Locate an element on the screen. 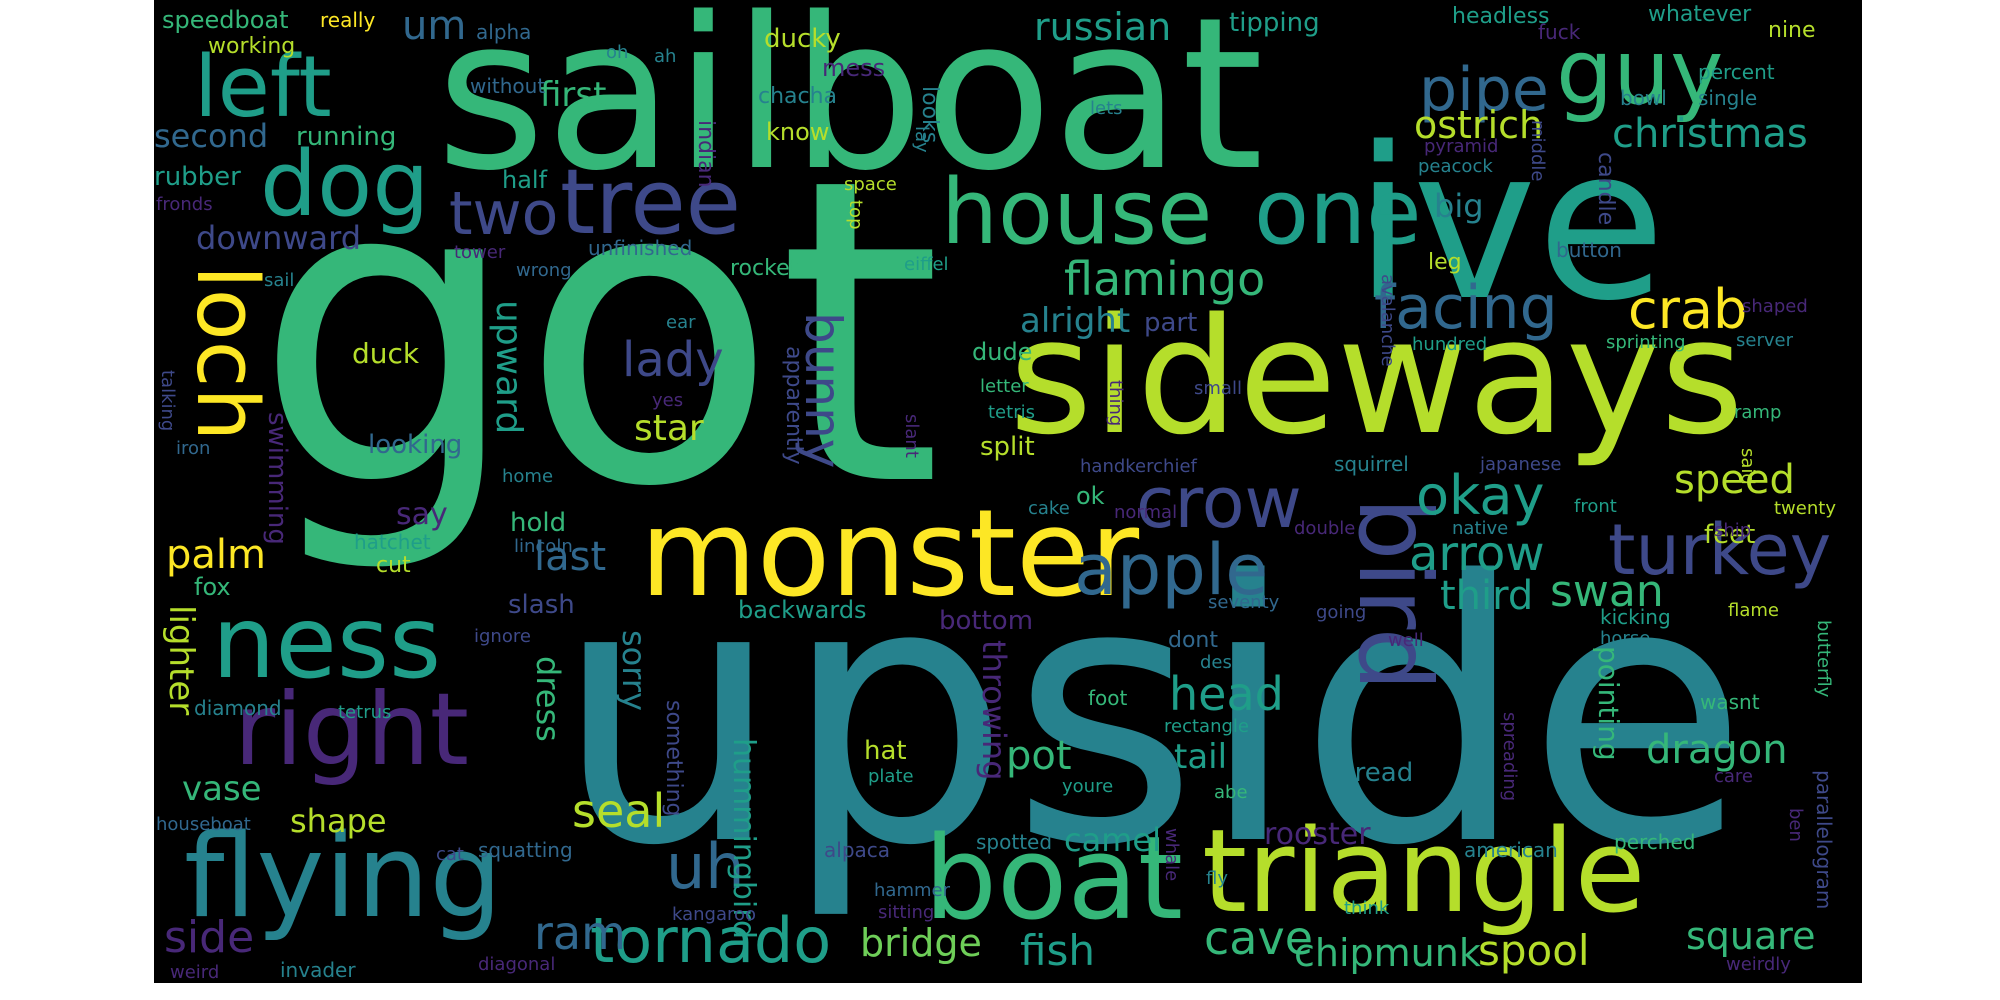 The width and height of the screenshot is (2000, 1000). word-camel: camel is located at coordinates (1112, 840).